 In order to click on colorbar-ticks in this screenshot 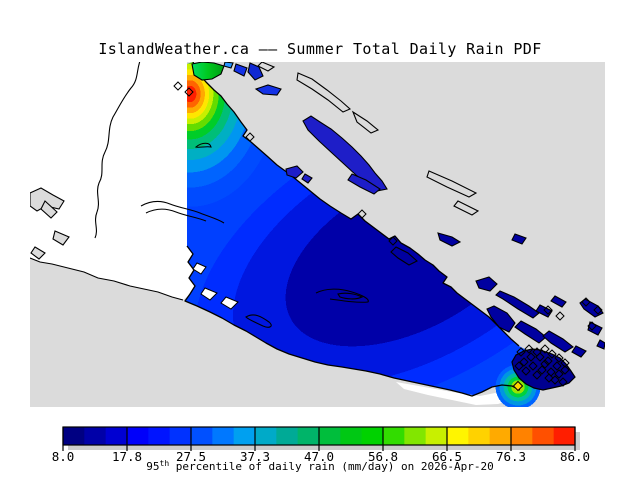, I will do `click(319, 439)`.